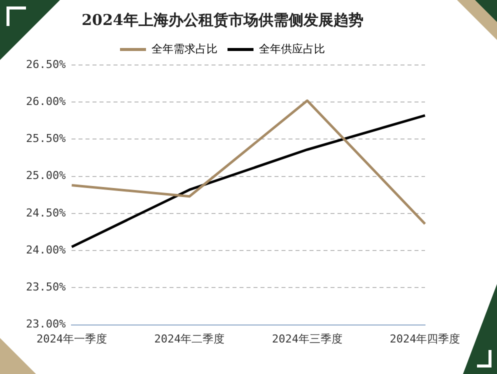  Describe the element at coordinates (46, 64) in the screenshot. I see `y-tick-label: 26.50%` at that location.